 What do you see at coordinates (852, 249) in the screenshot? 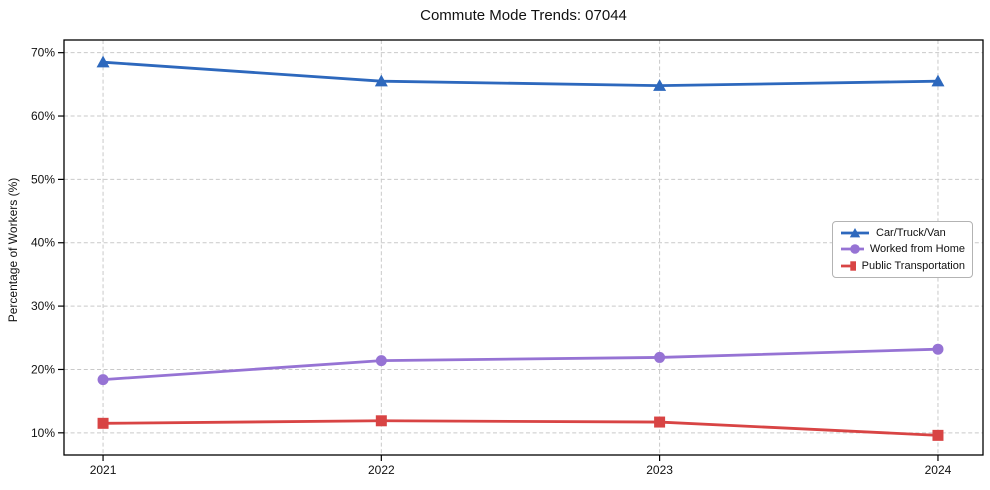
I see `legend-swatch-circle-icon` at bounding box center [852, 249].